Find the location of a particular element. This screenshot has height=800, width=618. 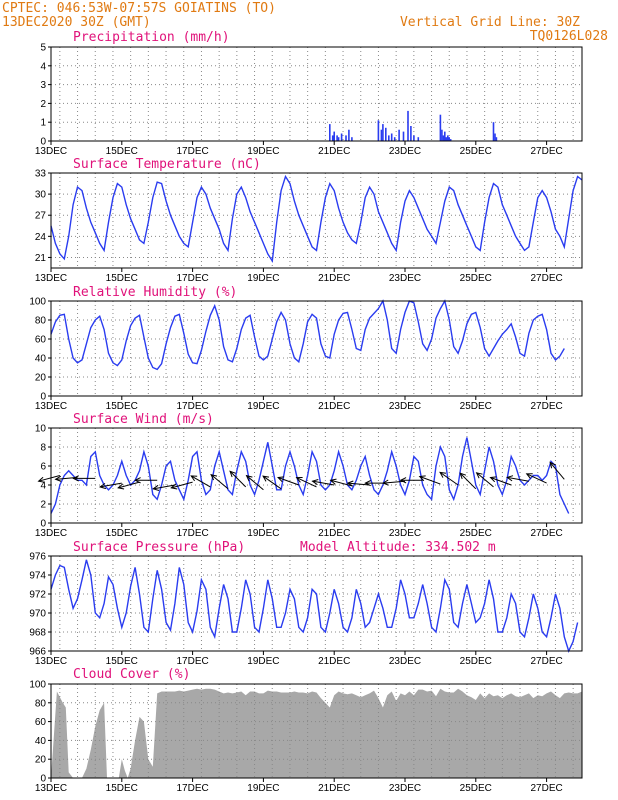

precip-xtick-label: 17DEC is located at coordinates (192, 151).